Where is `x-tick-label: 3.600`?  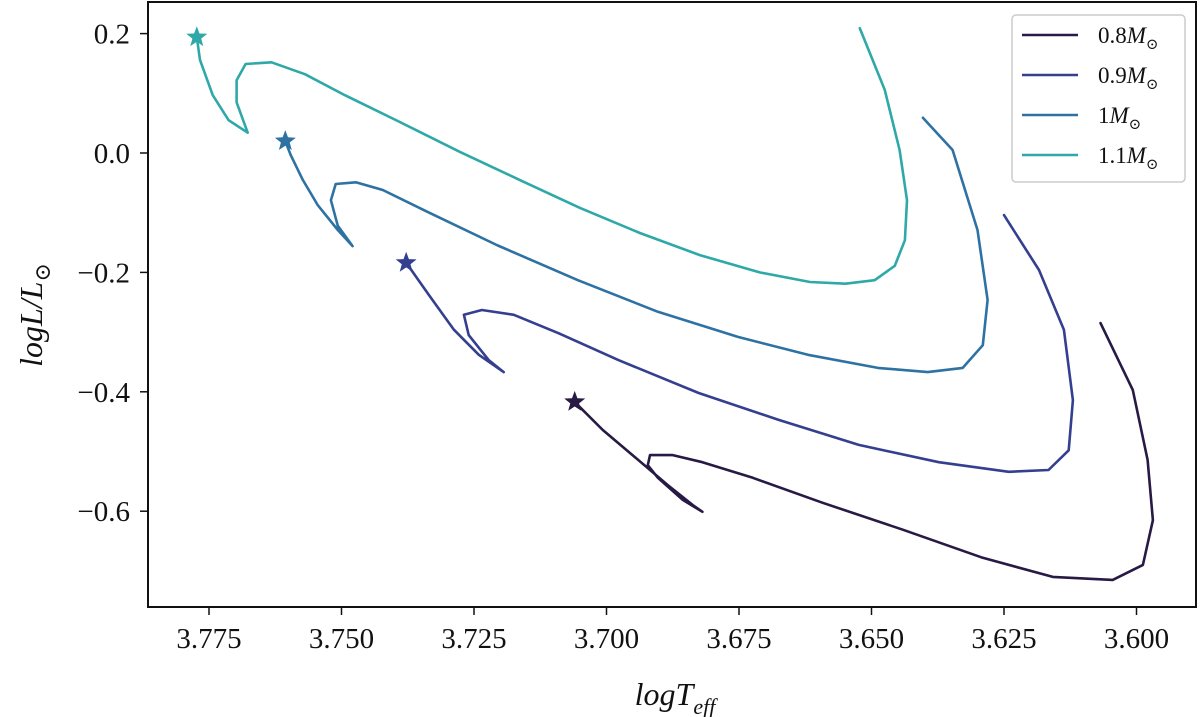 x-tick-label: 3.600 is located at coordinates (1136, 639).